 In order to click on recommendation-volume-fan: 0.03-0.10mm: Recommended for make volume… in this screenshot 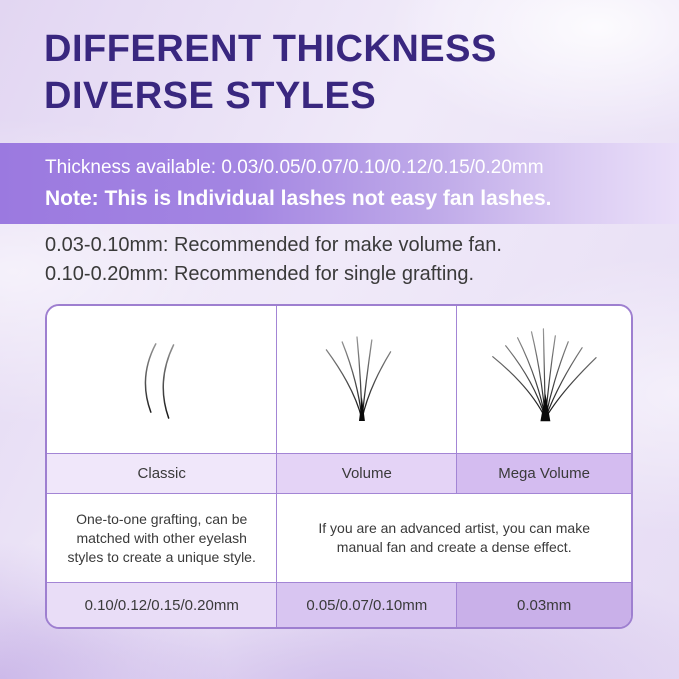, I will do `click(273, 245)`.